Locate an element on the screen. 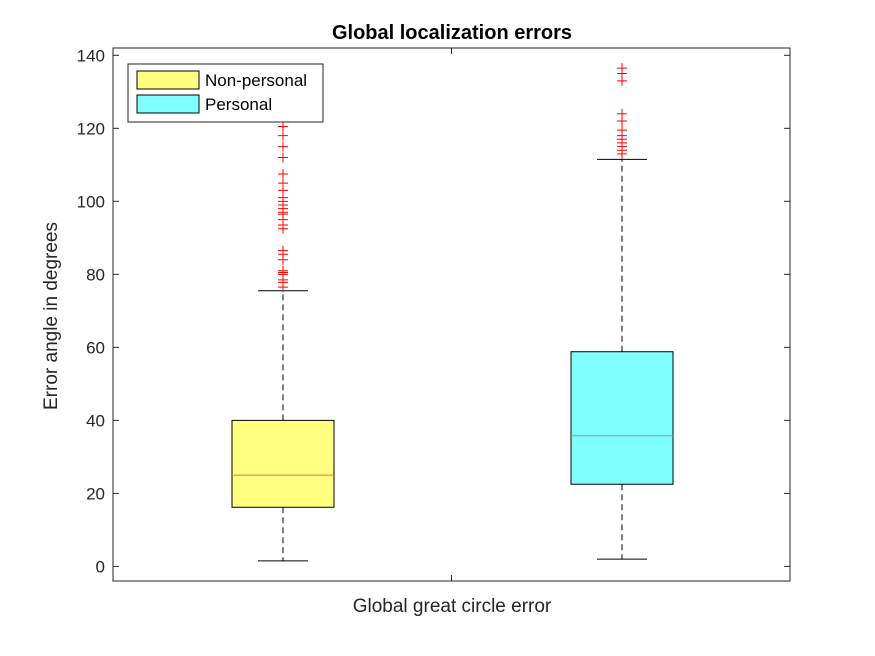  legend-label-2: Personal is located at coordinates (238, 104).